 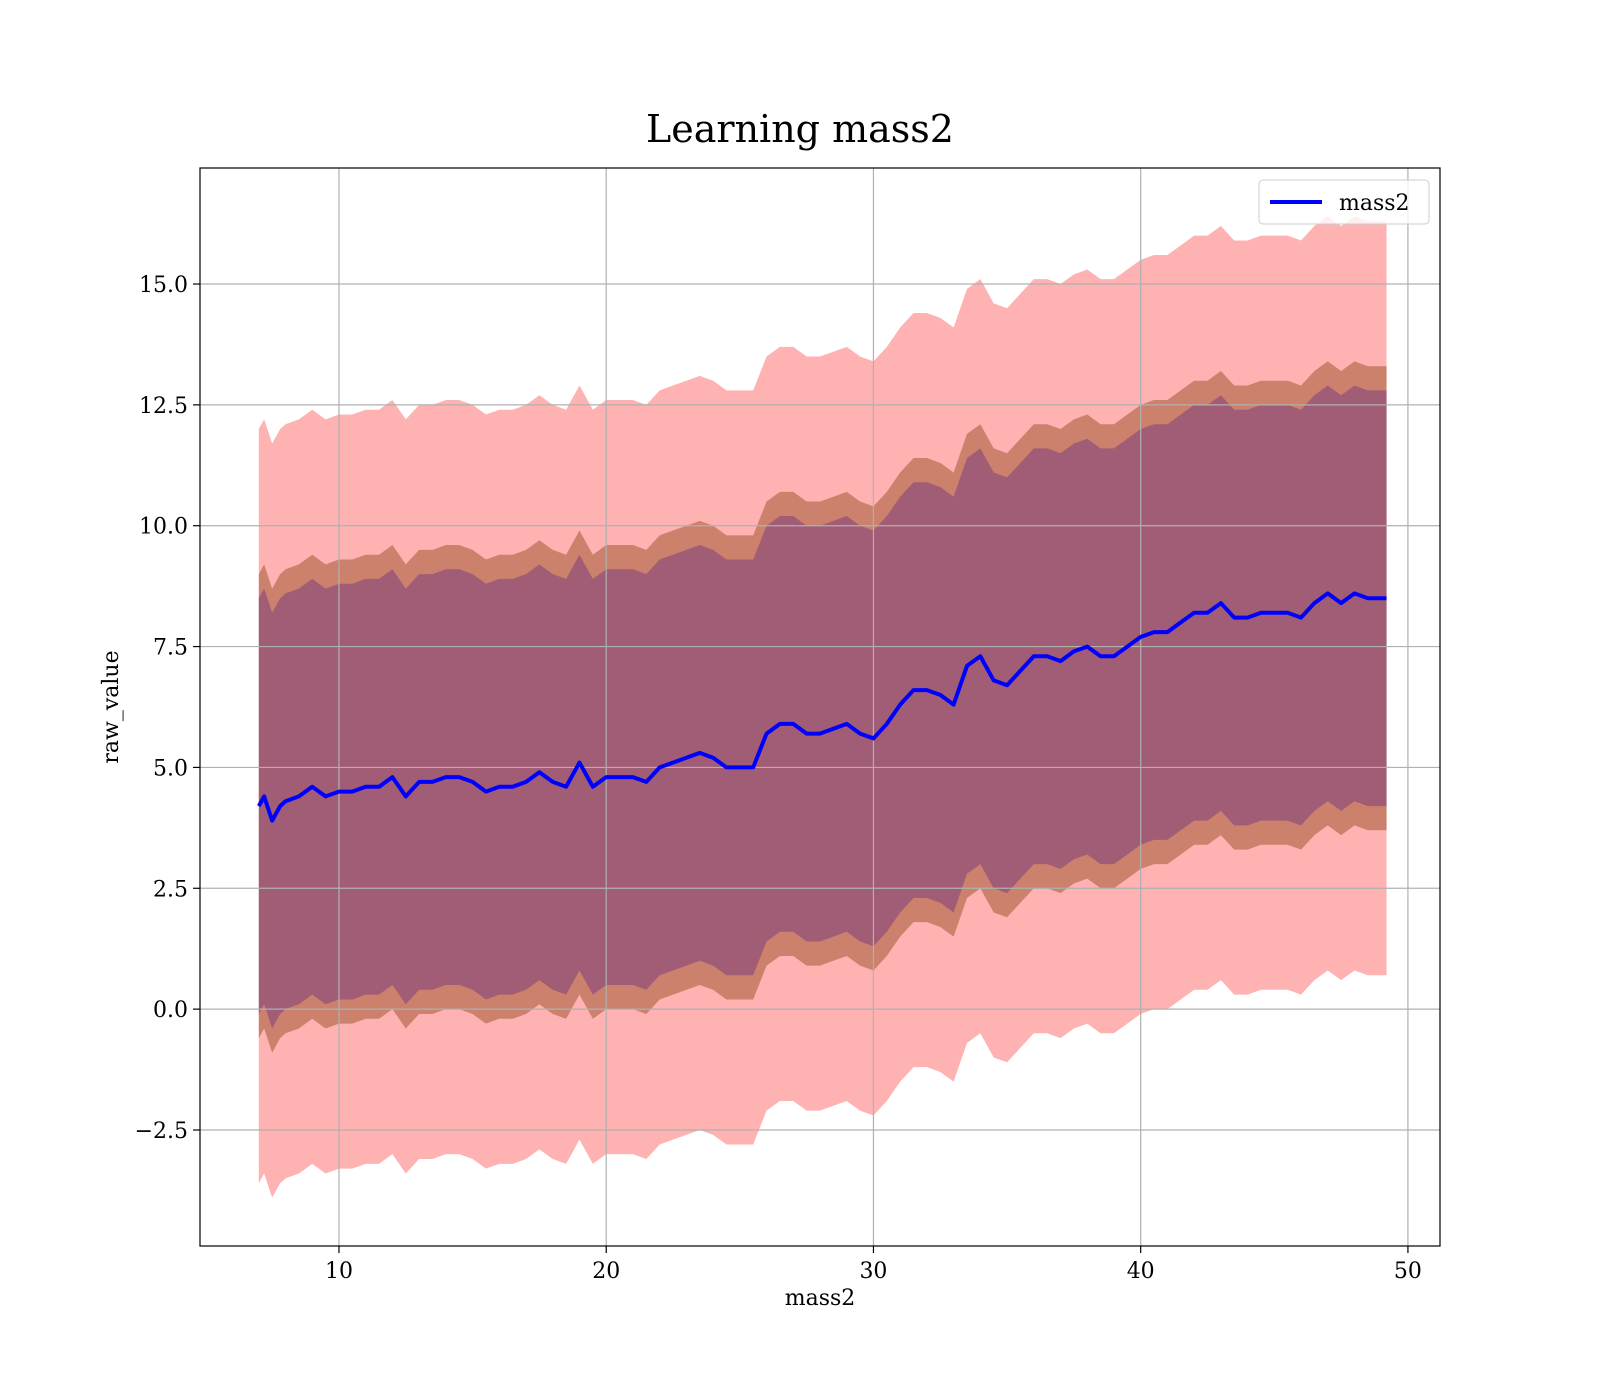 What do you see at coordinates (873, 1271) in the screenshot?
I see `x-tick-label-2: 30` at bounding box center [873, 1271].